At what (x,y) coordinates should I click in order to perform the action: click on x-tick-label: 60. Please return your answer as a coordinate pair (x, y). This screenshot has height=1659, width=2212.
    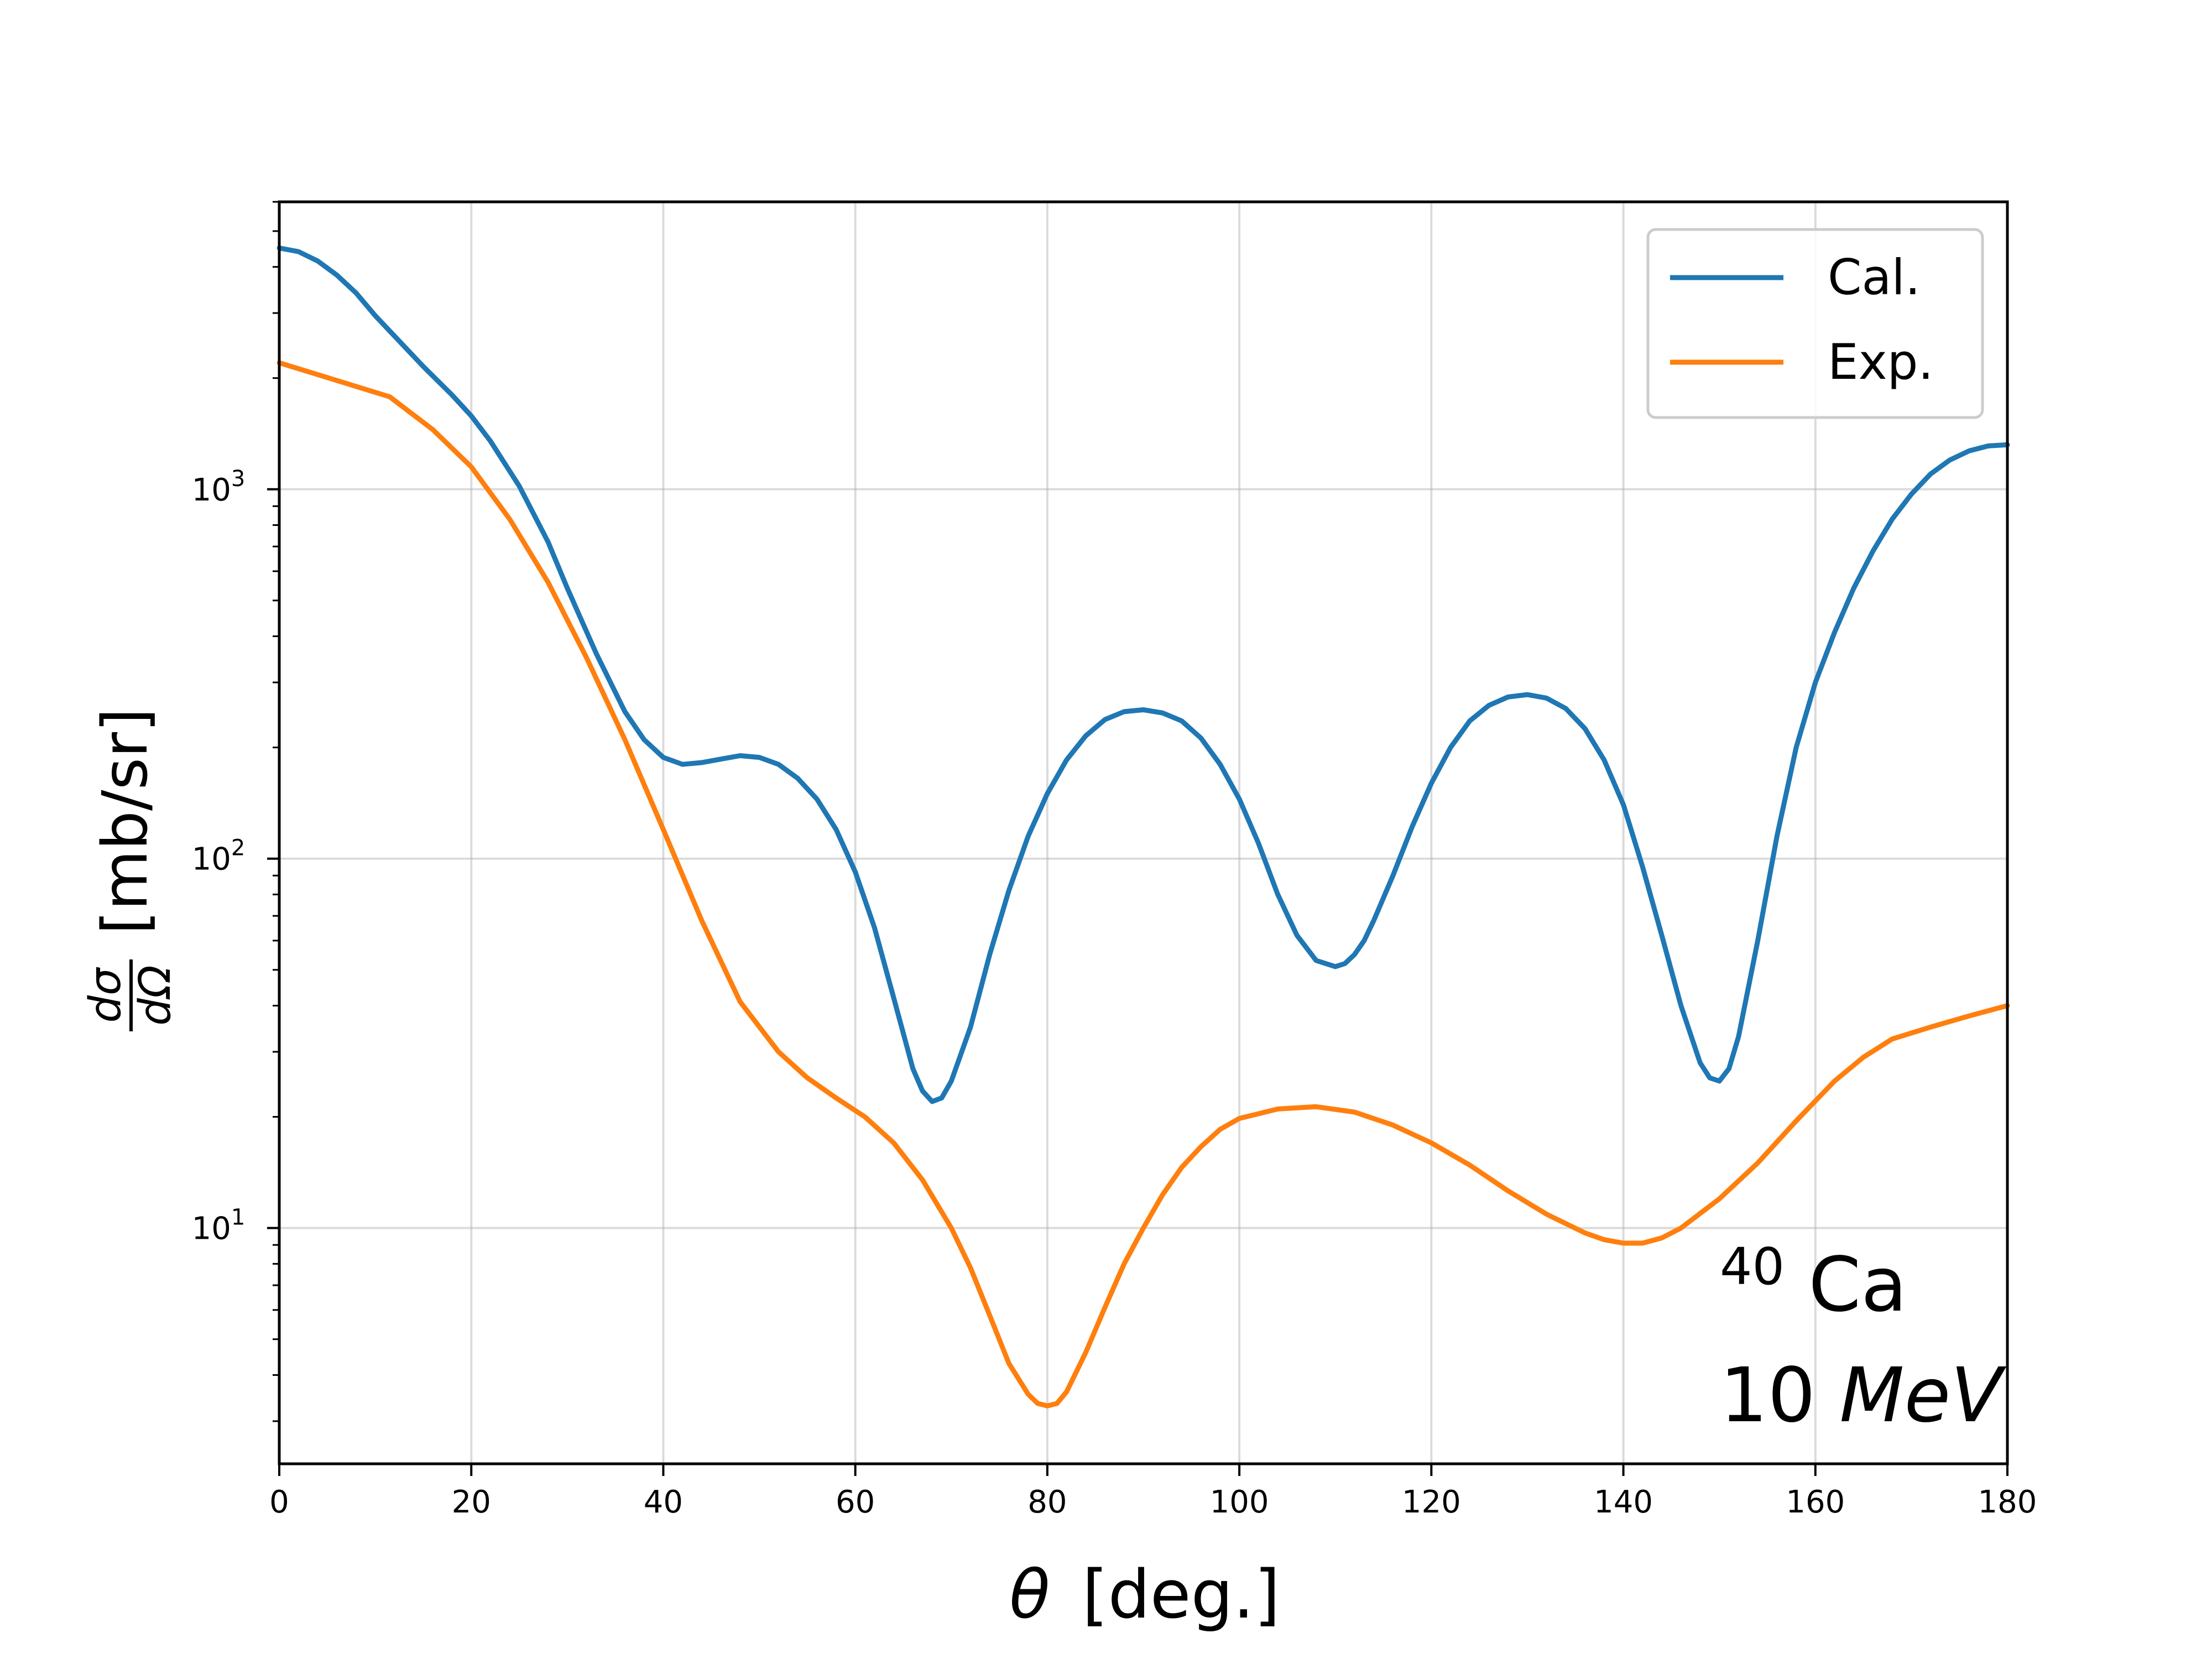
    Looking at the image, I should click on (855, 1502).